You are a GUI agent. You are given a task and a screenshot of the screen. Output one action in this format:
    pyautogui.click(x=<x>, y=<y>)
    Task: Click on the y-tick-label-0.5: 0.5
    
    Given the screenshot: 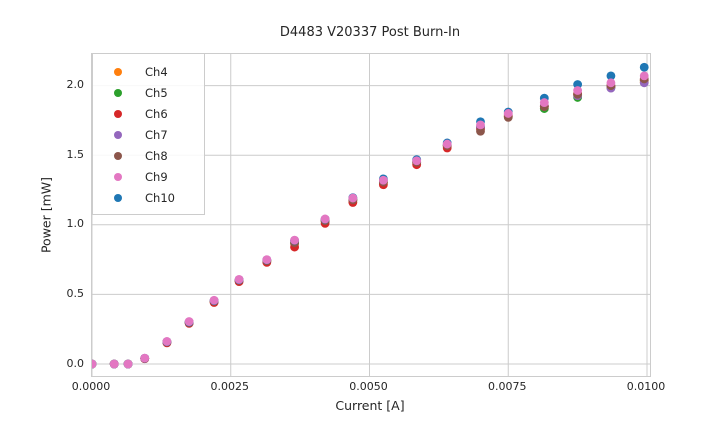 What is the action you would take?
    pyautogui.click(x=75, y=293)
    